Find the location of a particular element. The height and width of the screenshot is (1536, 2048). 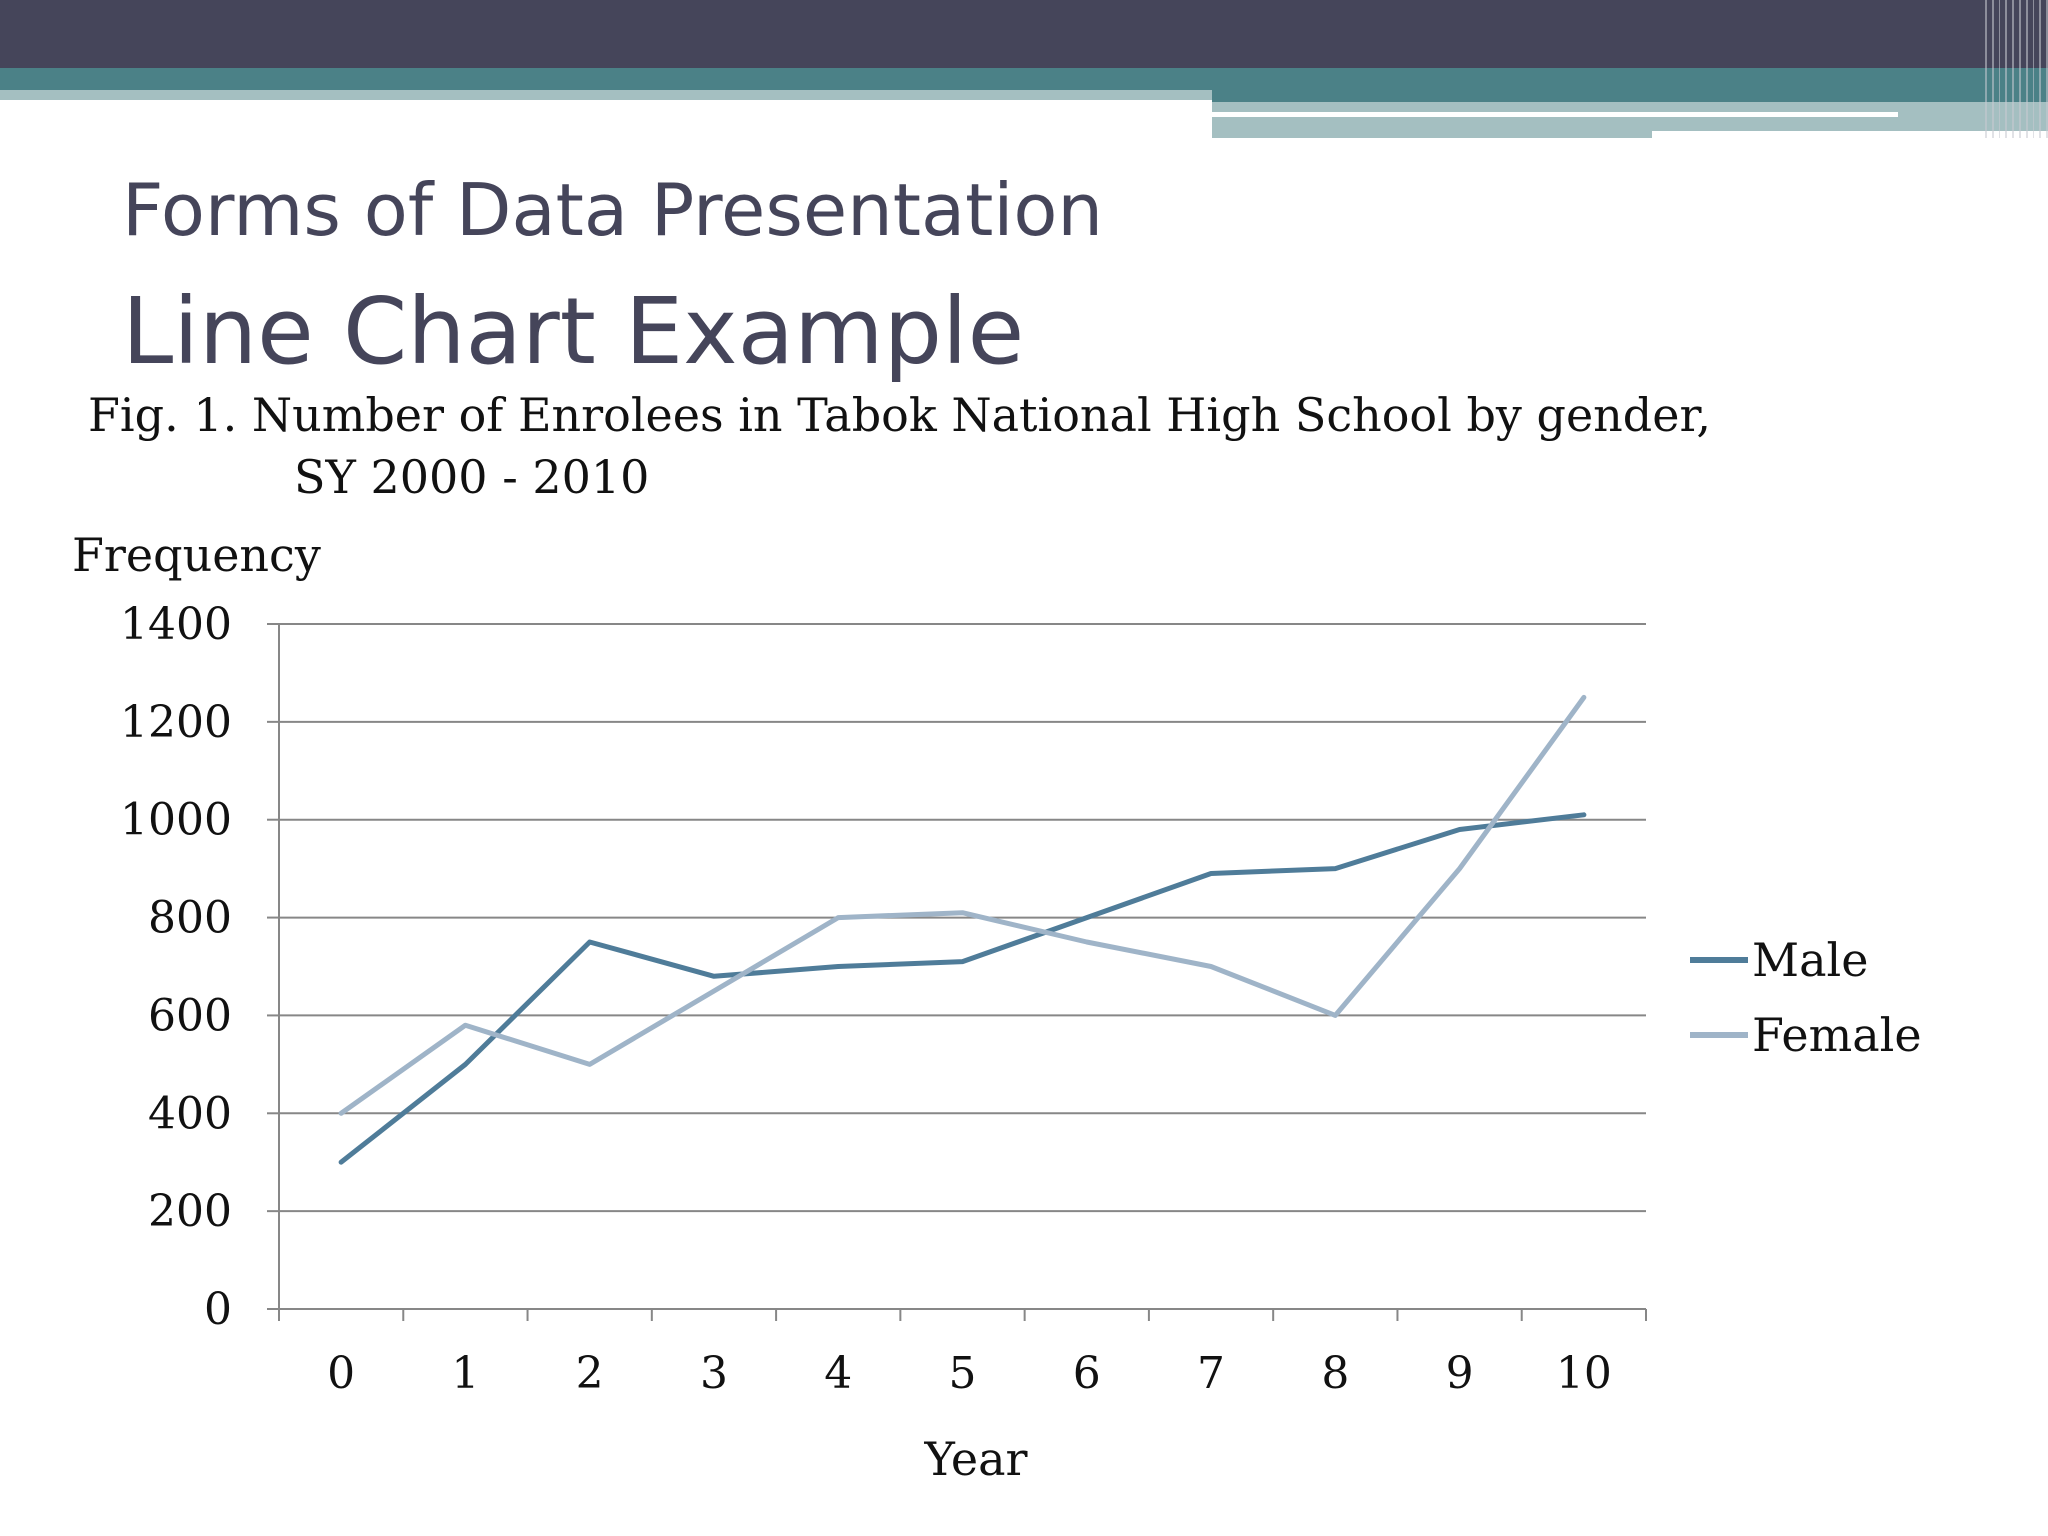

legend-label-male: Male is located at coordinates (1810, 960).